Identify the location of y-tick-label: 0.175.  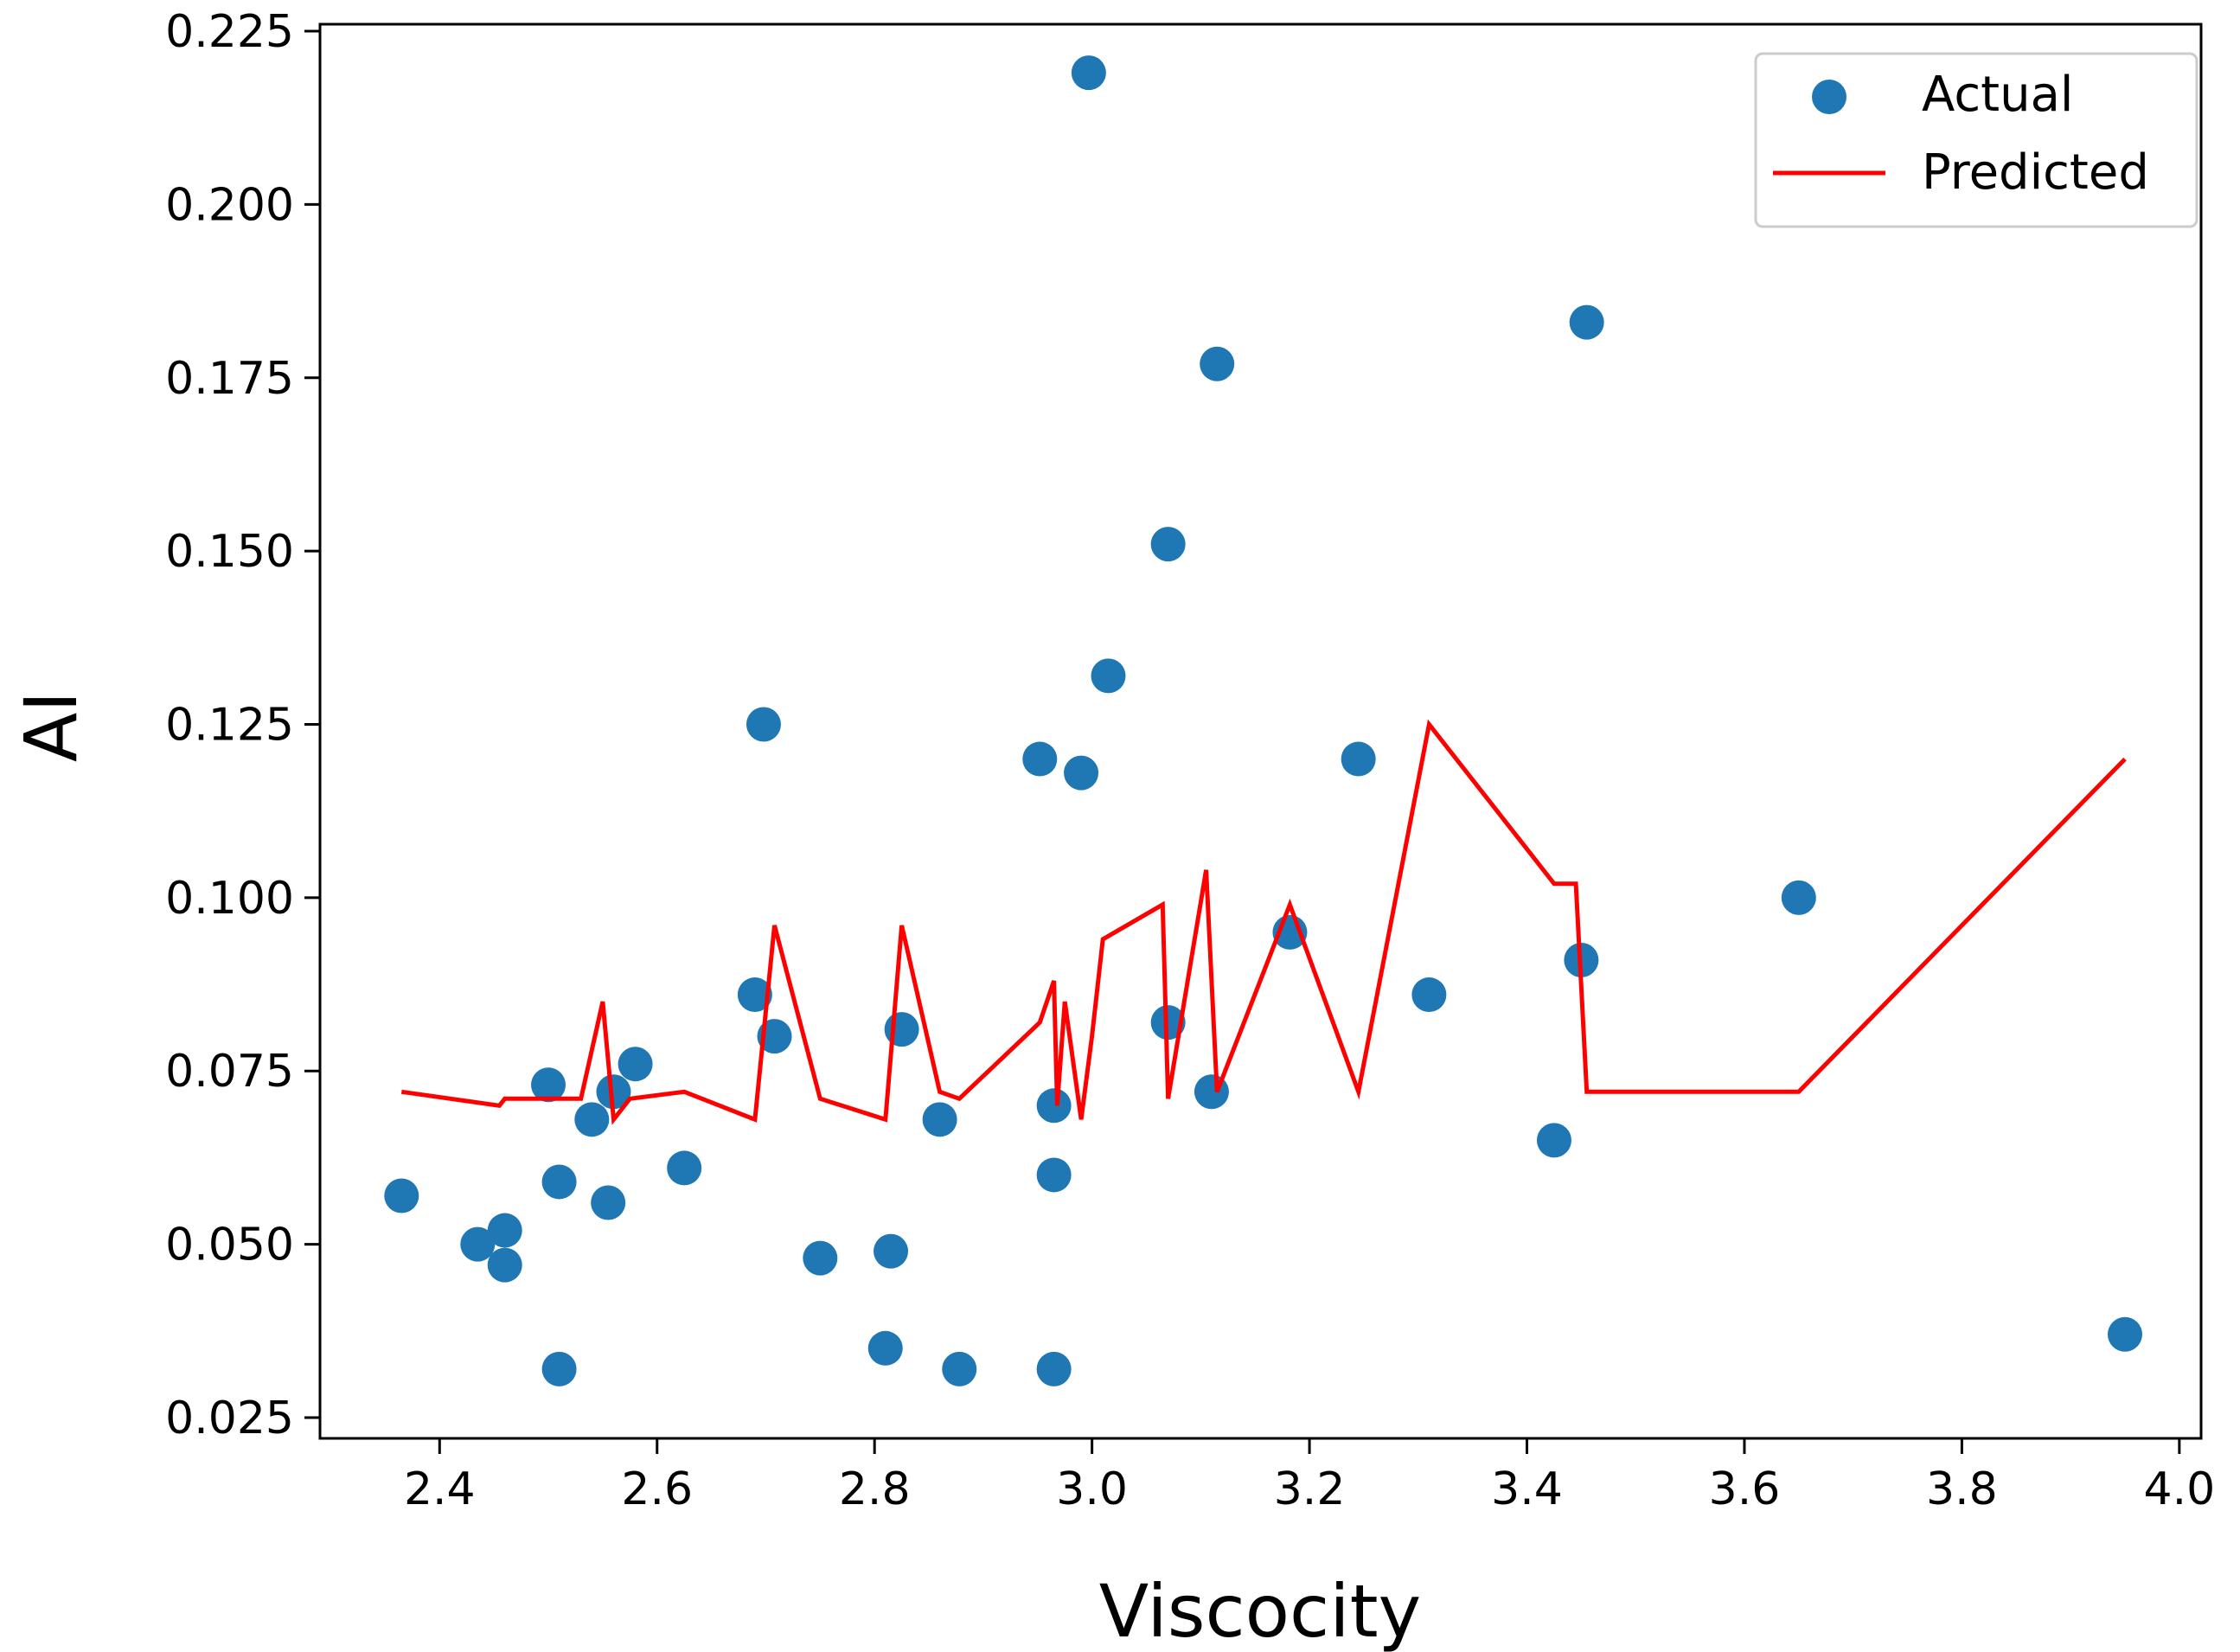
(229, 379).